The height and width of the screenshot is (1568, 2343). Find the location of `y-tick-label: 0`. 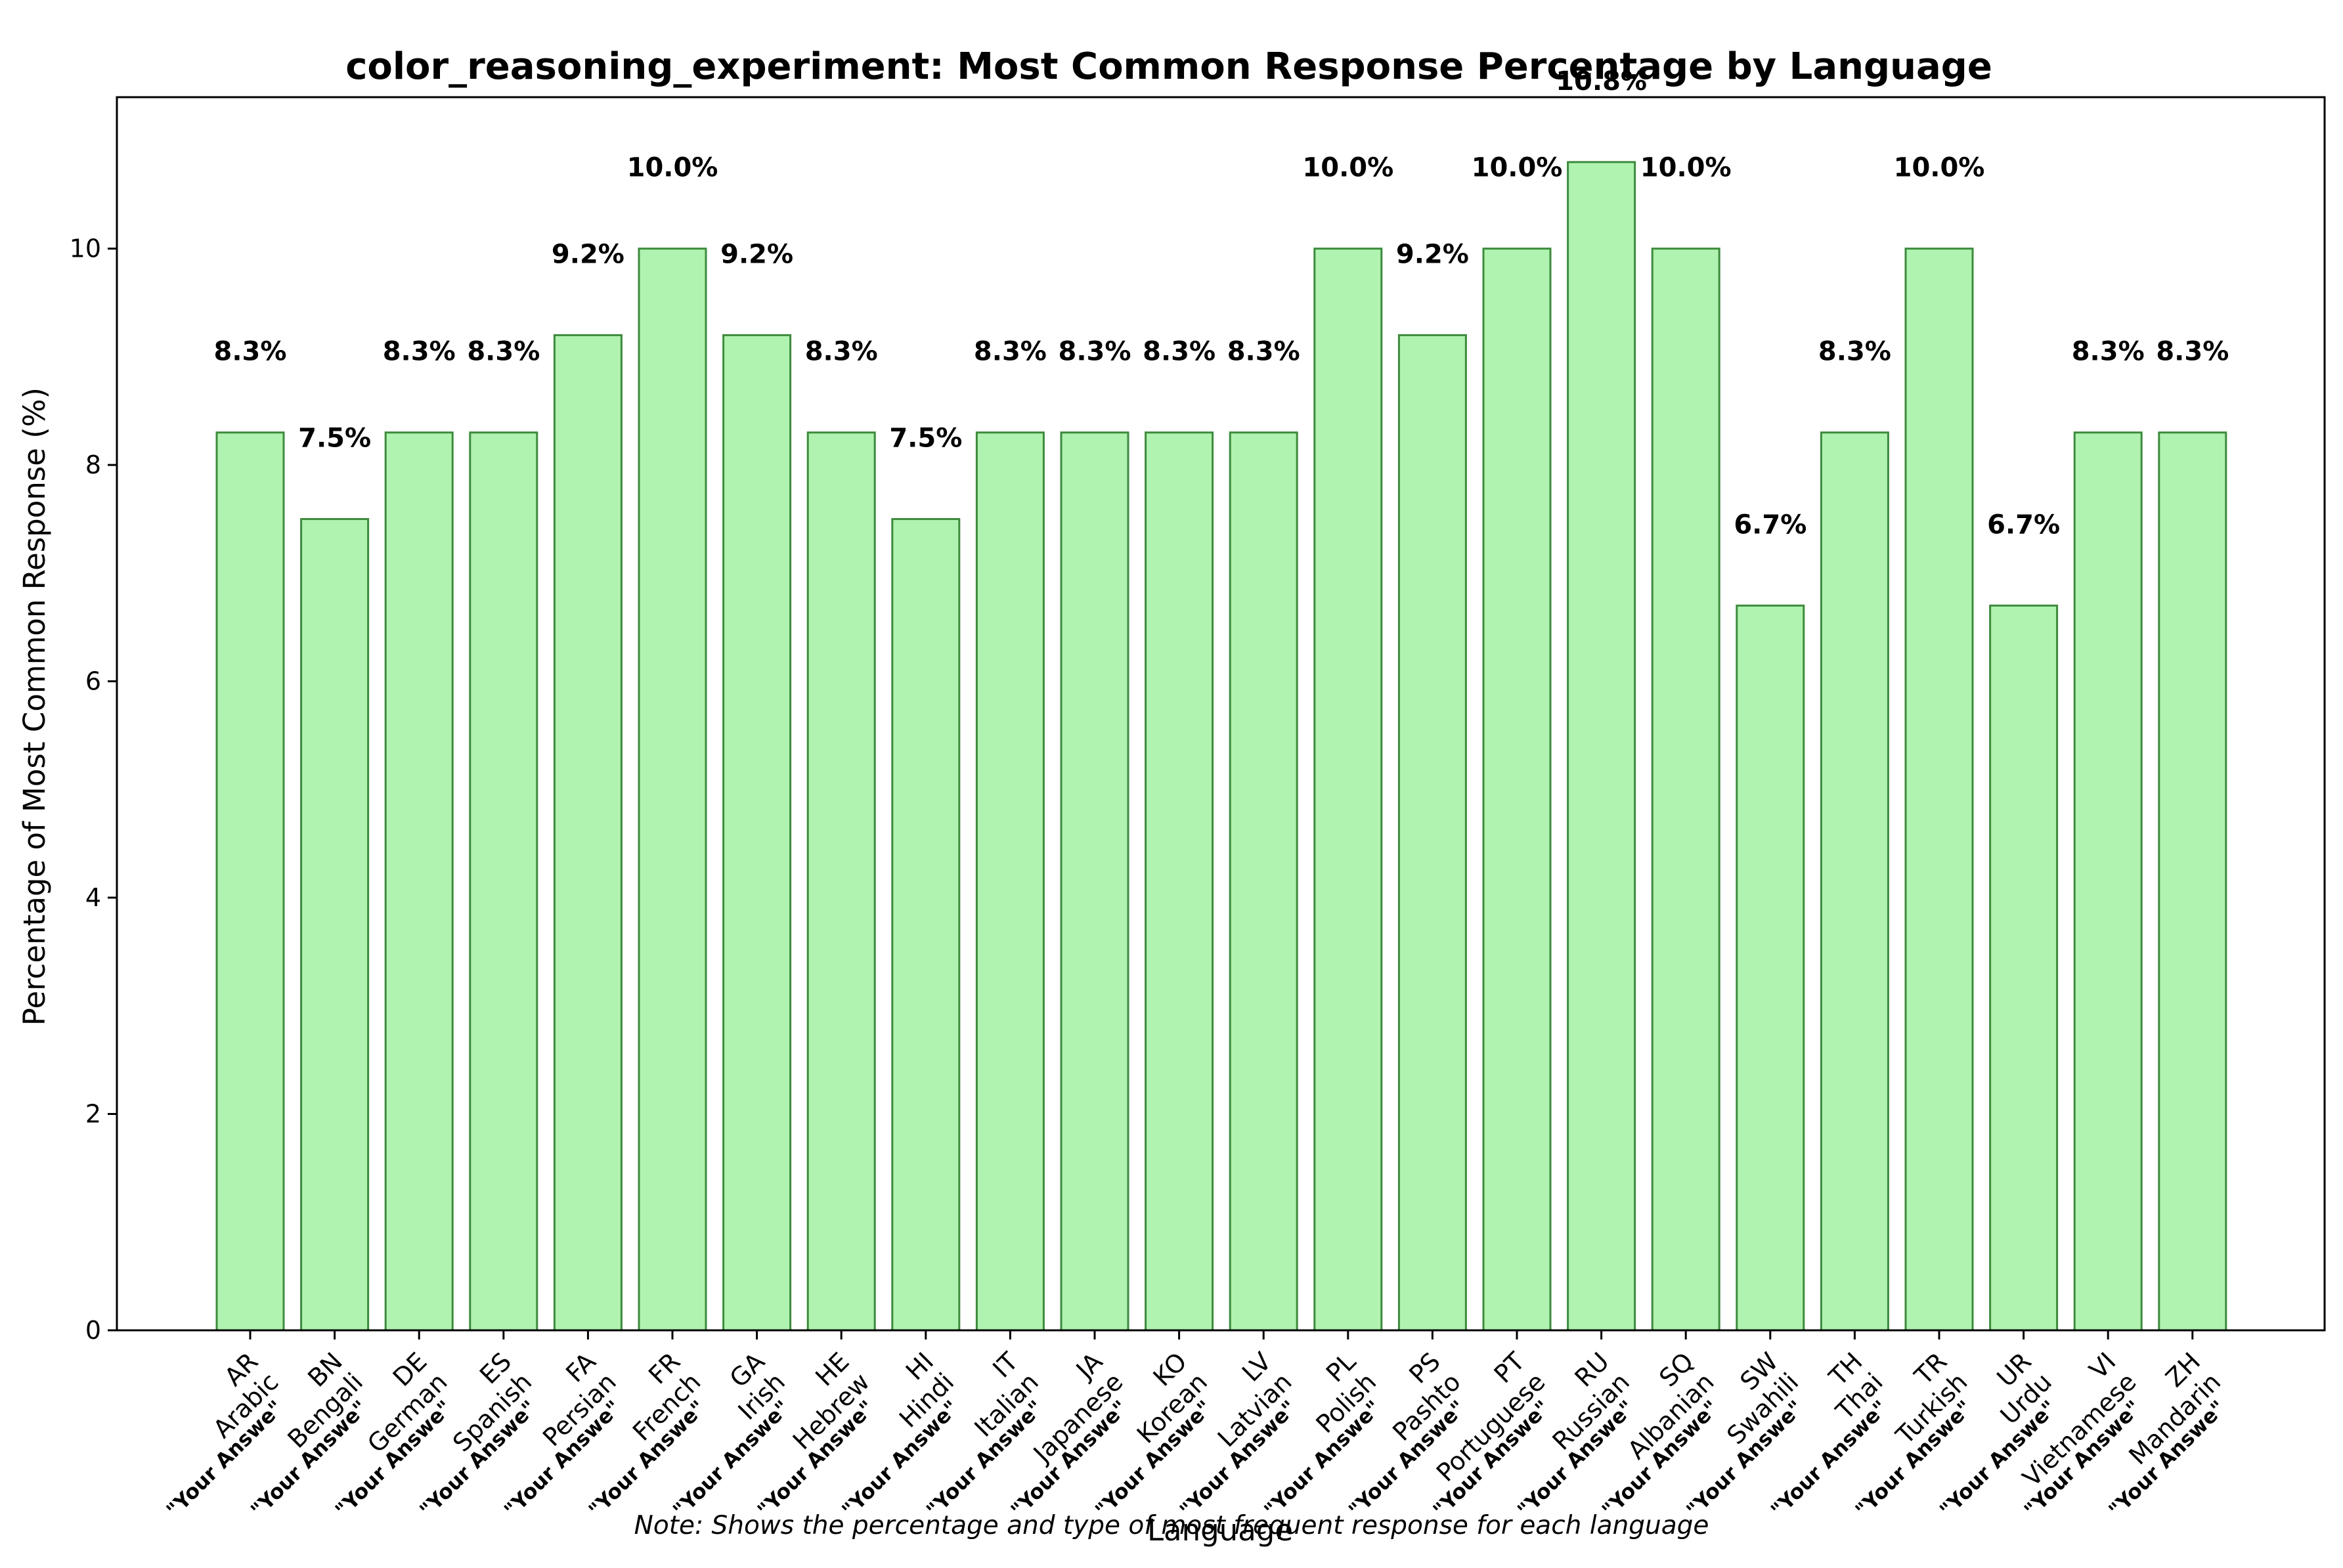

y-tick-label: 0 is located at coordinates (93, 1330).